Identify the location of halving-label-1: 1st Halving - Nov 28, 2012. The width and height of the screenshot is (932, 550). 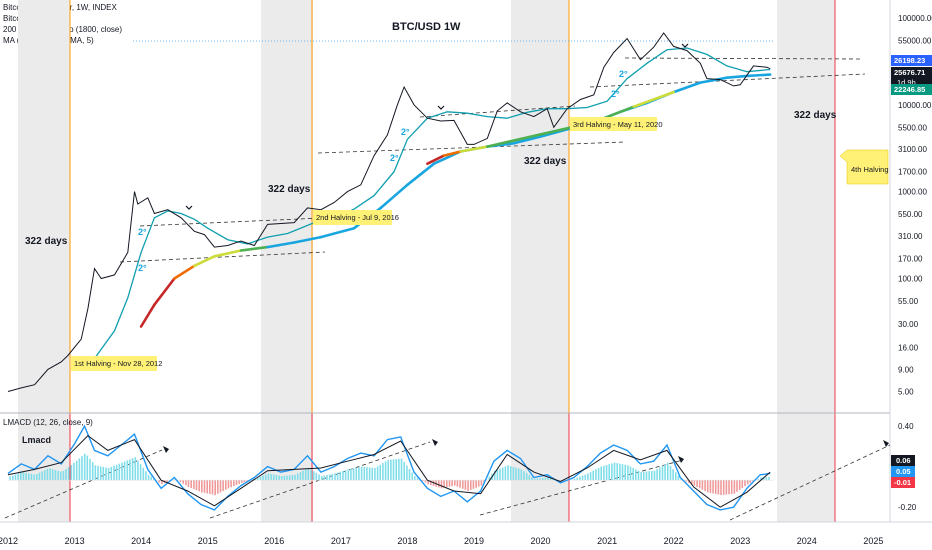
(116, 363).